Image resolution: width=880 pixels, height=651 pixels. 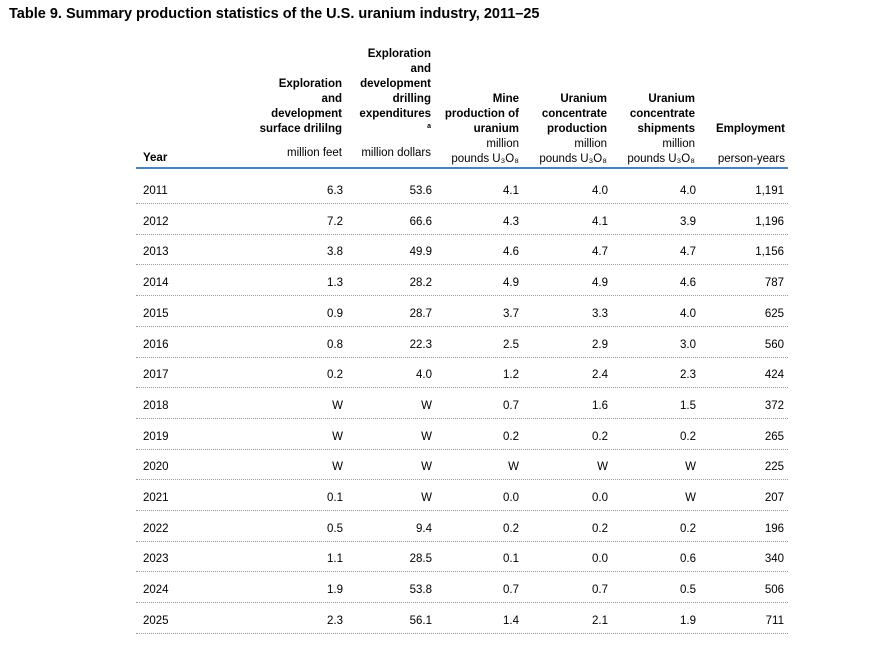 I want to click on cell-expenditures: 49.9, so click(x=420, y=252).